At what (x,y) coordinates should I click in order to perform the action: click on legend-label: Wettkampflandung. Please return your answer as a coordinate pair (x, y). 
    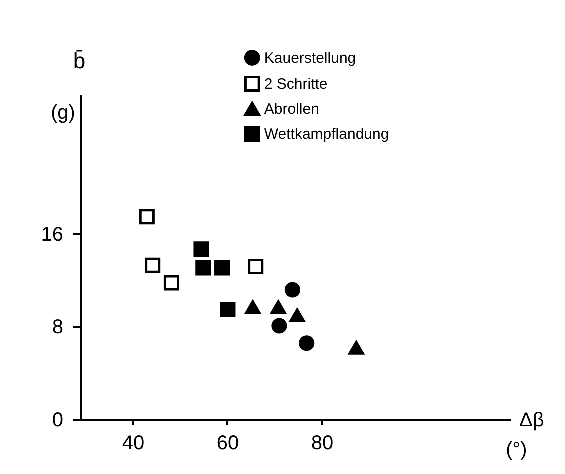
    Looking at the image, I should click on (327, 134).